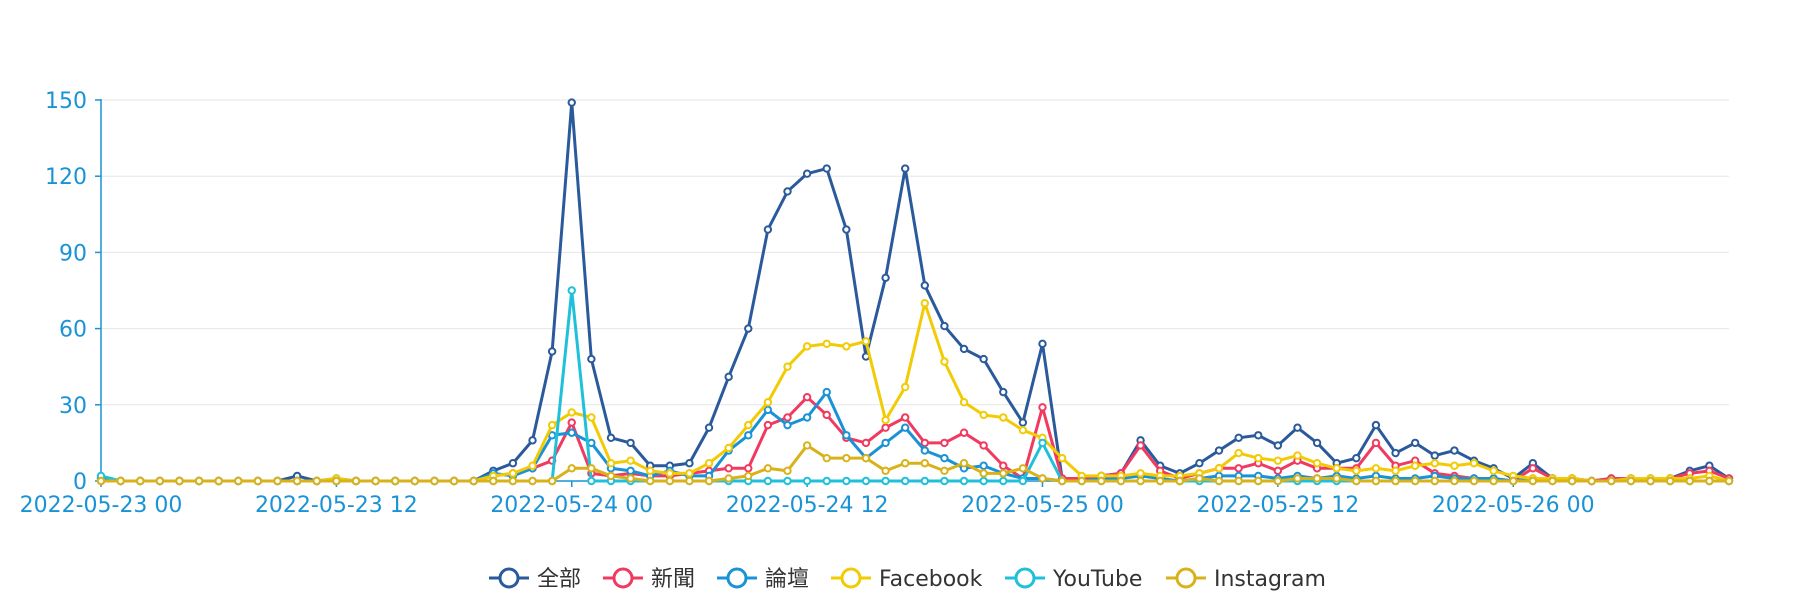 The height and width of the screenshot is (604, 1820). What do you see at coordinates (763, 579) in the screenshot?
I see `legend-item: 論壇` at bounding box center [763, 579].